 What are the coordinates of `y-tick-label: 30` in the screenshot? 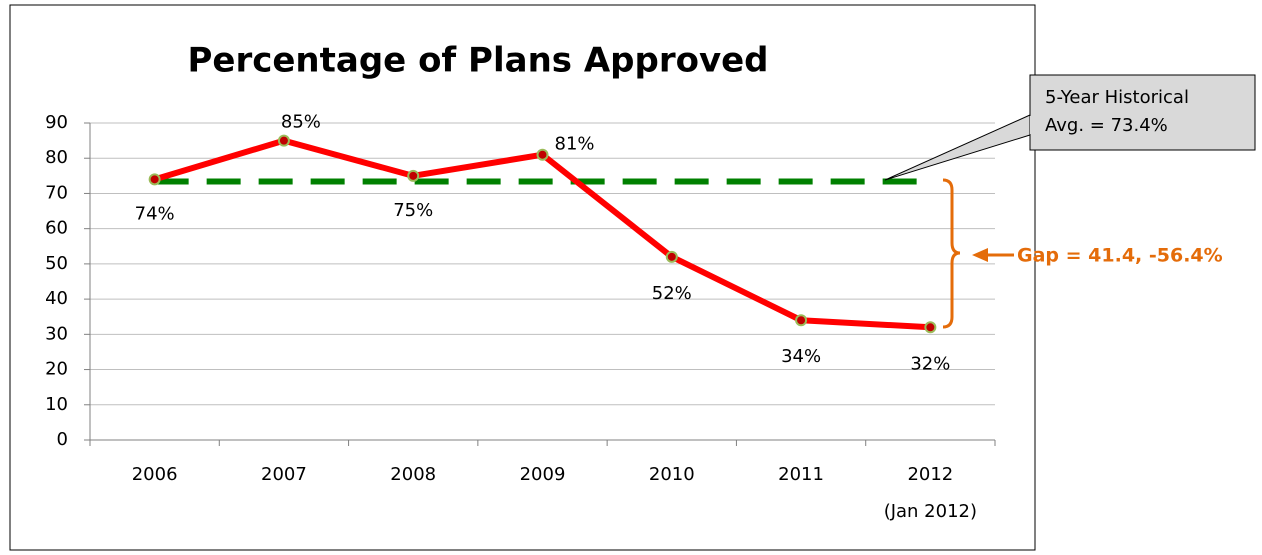 It's located at (56, 333).